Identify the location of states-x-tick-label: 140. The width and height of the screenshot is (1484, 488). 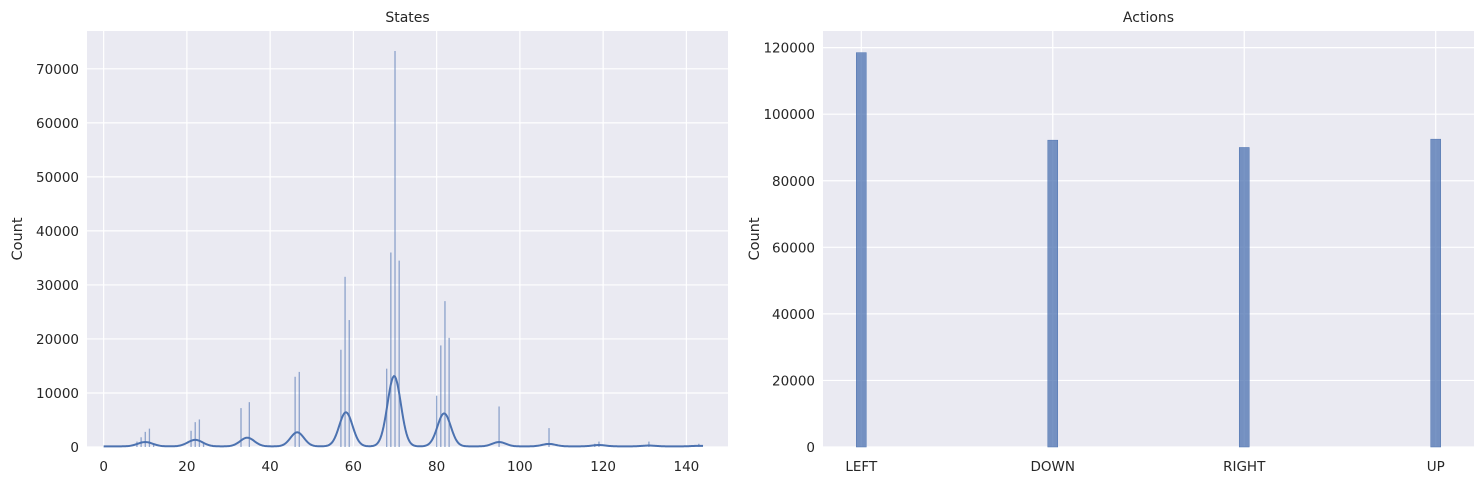
(686, 467).